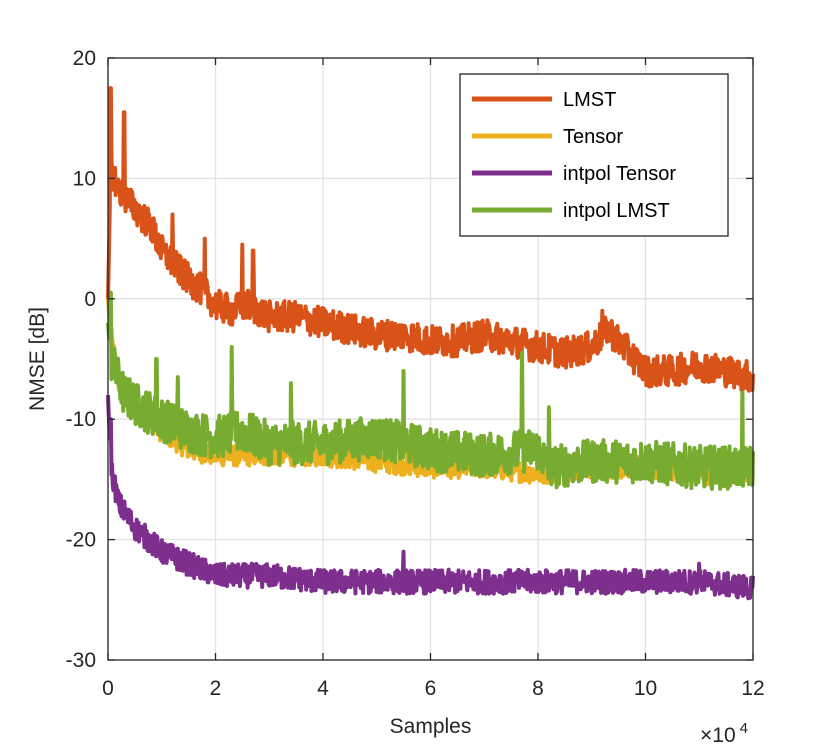 This screenshot has width=830, height=750. I want to click on x-tick-label: 2, so click(216, 688).